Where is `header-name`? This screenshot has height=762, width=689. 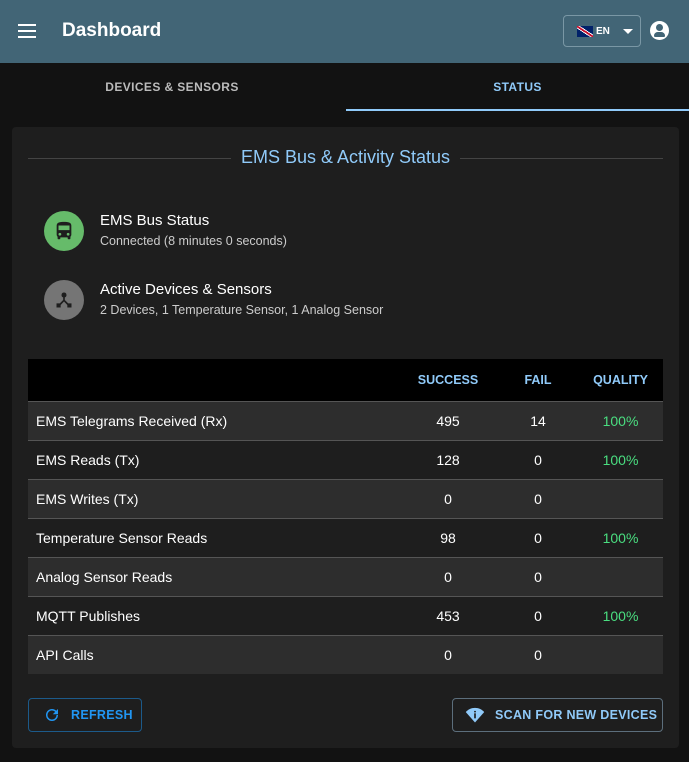 header-name is located at coordinates (213, 380).